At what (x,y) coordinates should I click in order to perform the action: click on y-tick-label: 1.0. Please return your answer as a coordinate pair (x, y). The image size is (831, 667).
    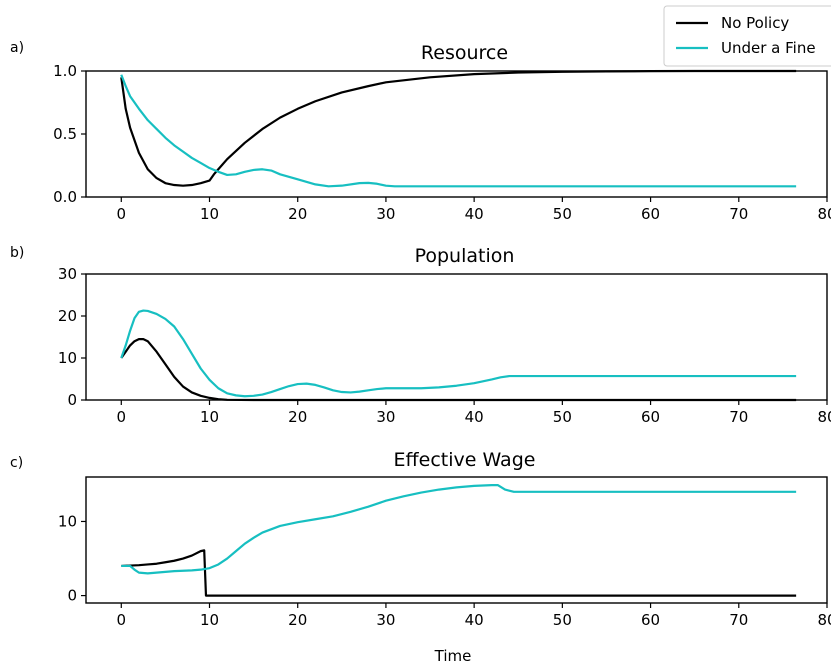
    Looking at the image, I should click on (65, 71).